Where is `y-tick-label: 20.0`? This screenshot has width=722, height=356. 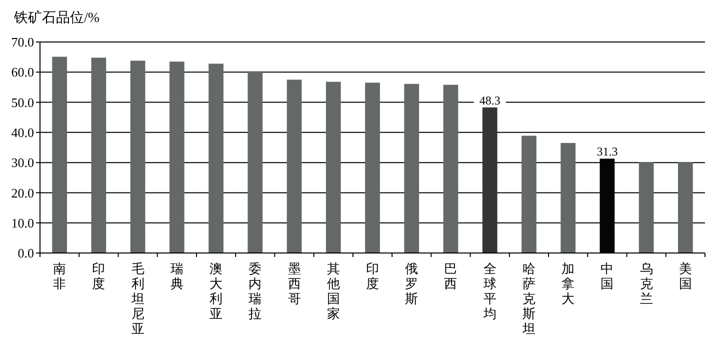 y-tick-label: 20.0 is located at coordinates (22, 192).